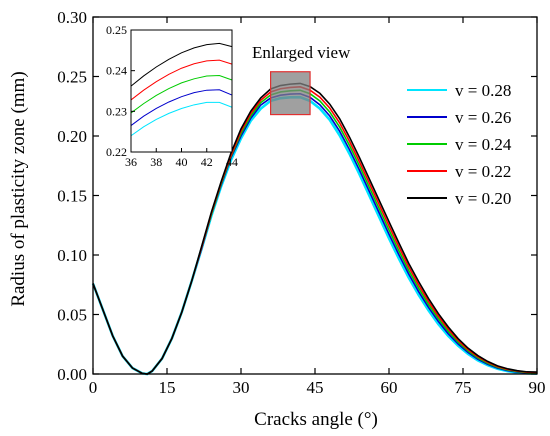 Image resolution: width=550 pixels, height=436 pixels. Describe the element at coordinates (182, 162) in the screenshot. I see `inset-x-tick-label: 40` at that location.